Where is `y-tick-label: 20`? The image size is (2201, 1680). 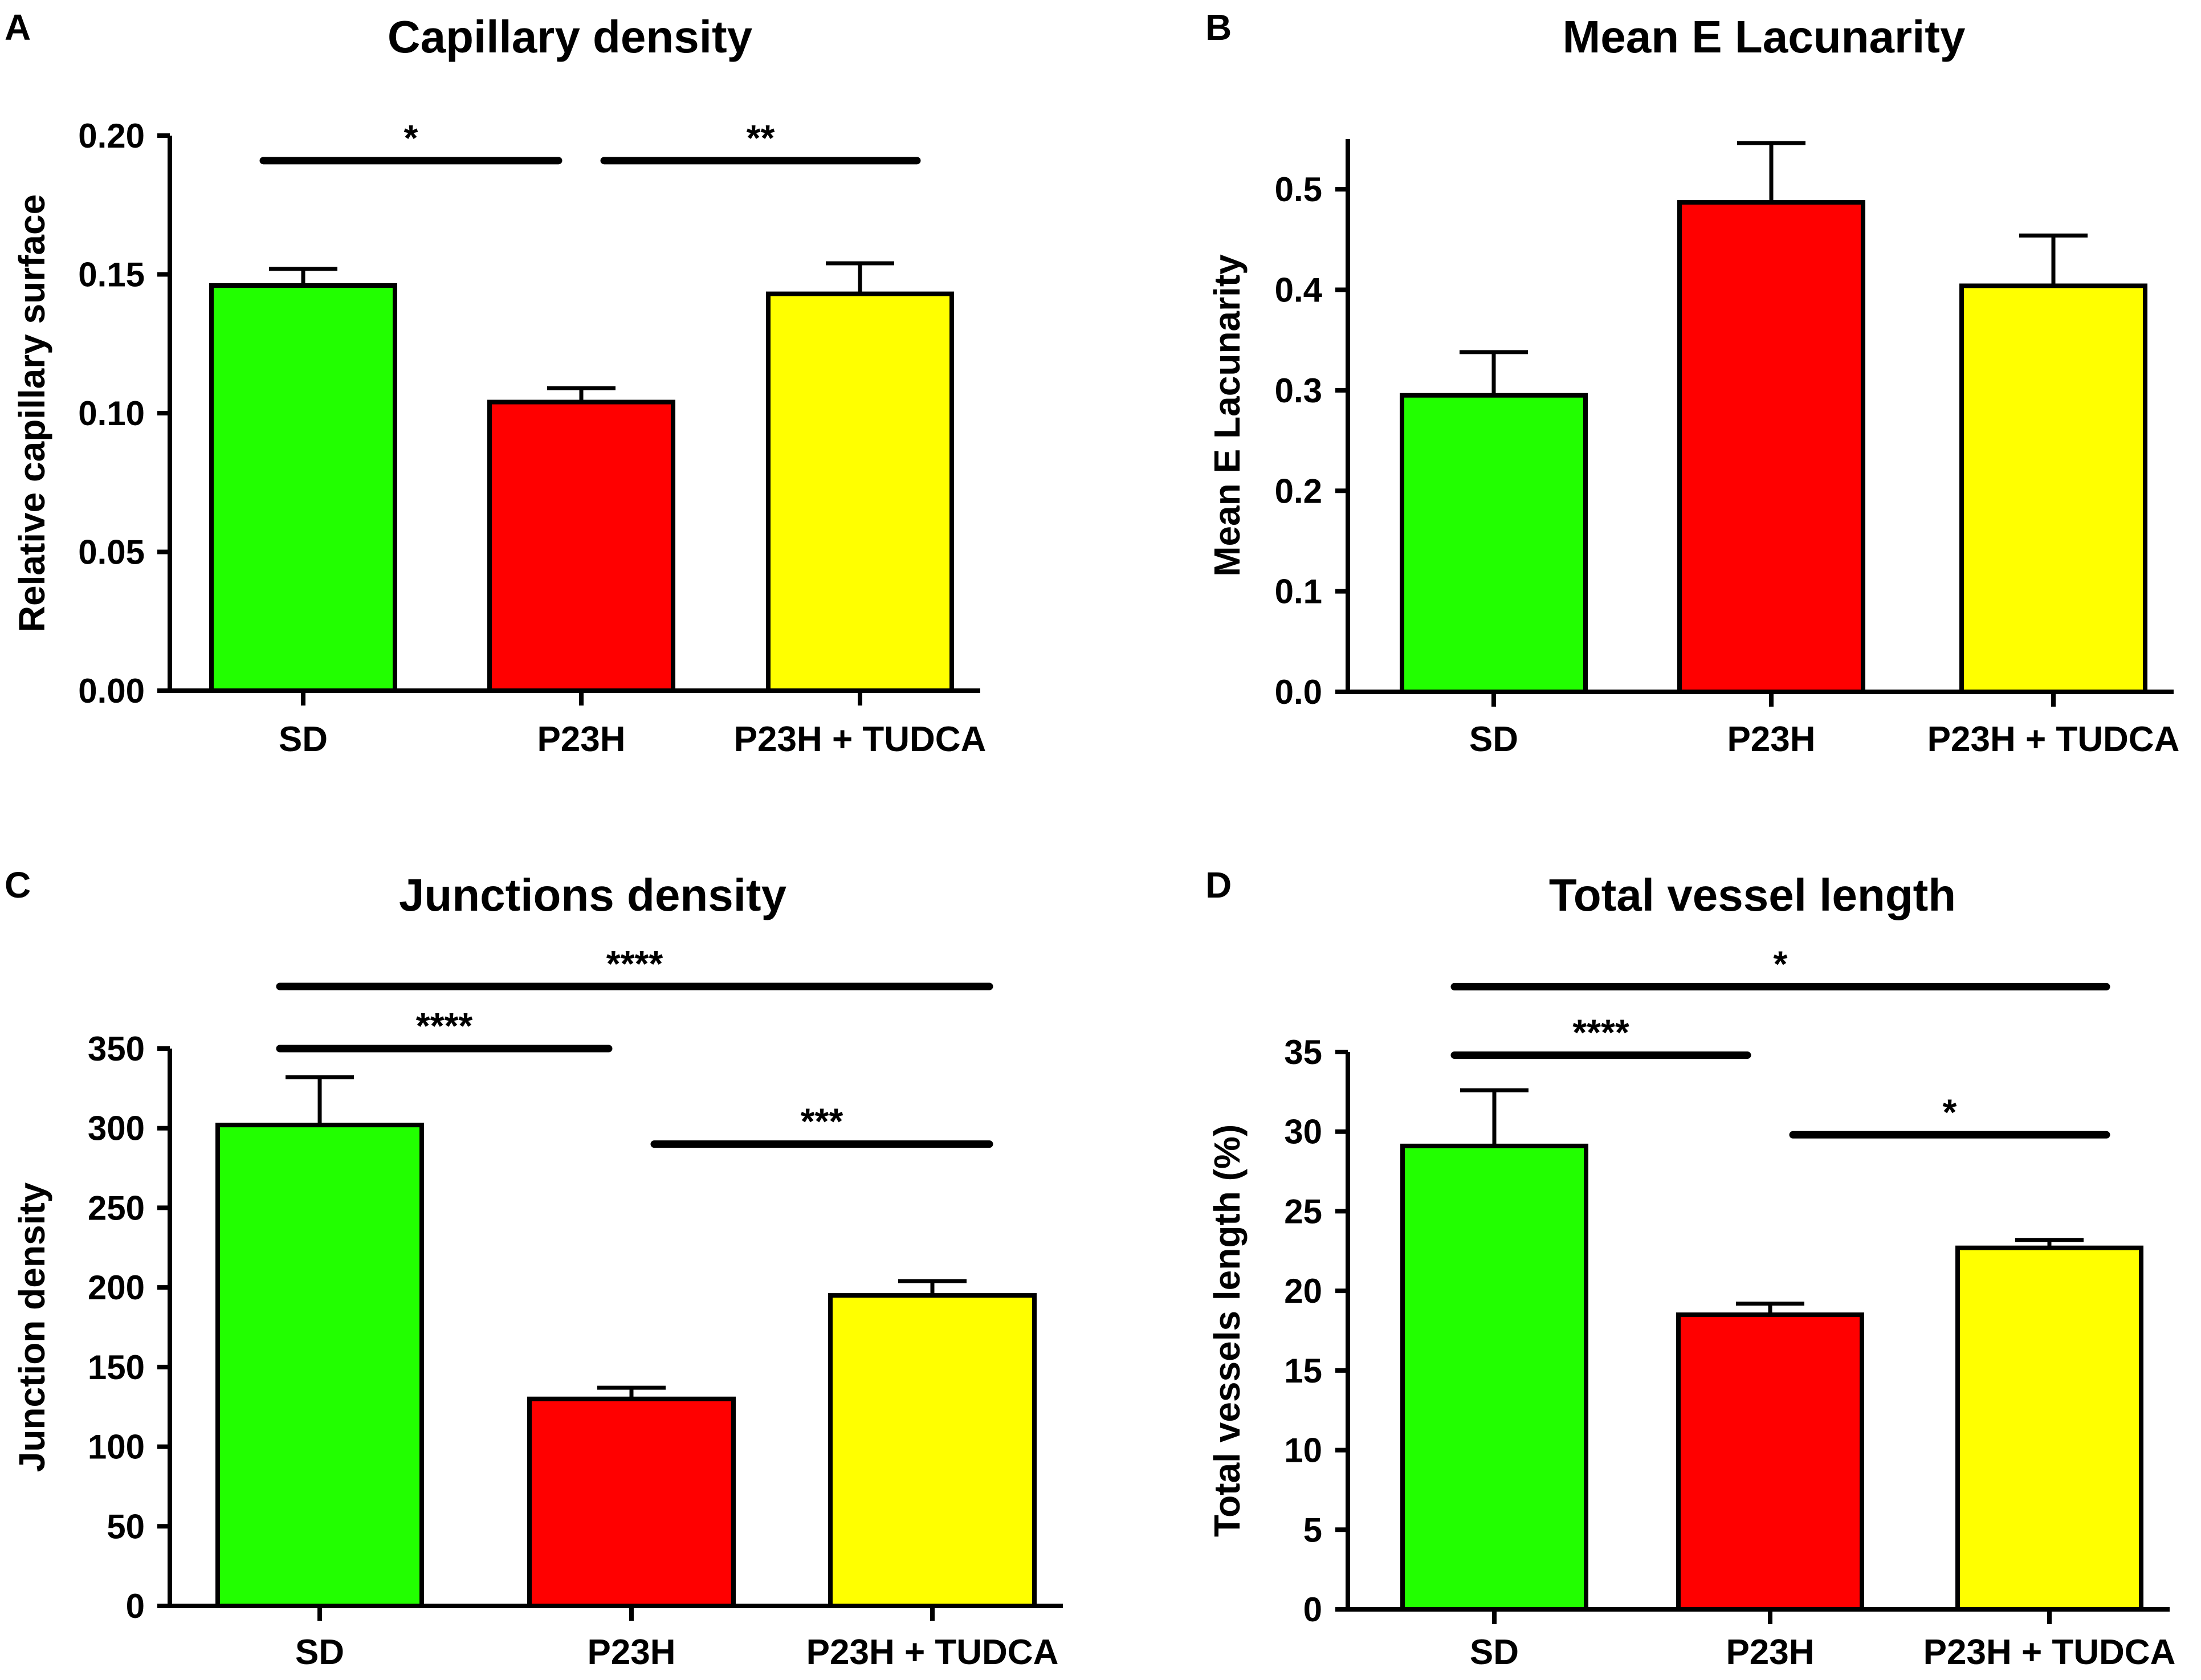 y-tick-label: 20 is located at coordinates (1303, 1291).